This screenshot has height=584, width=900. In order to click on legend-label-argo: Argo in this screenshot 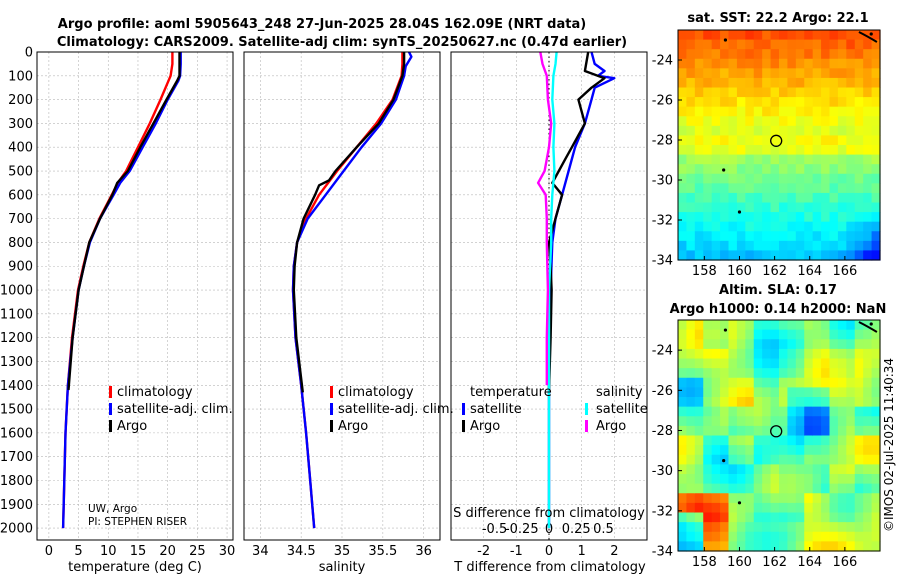, I will do `click(353, 426)`.